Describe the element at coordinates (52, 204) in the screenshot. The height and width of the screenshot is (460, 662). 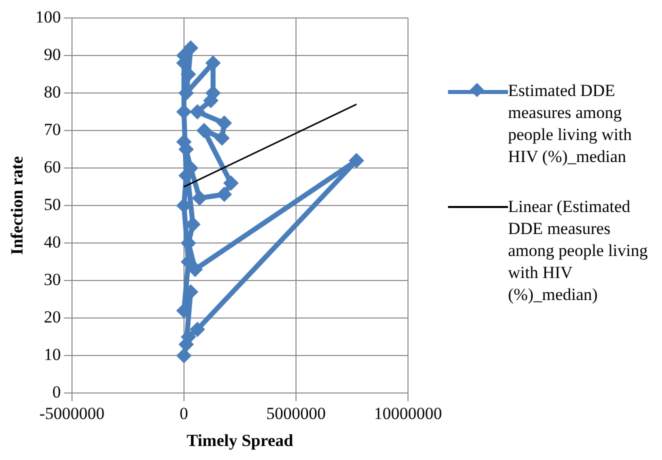
I see `y-tick-label: 50` at that location.